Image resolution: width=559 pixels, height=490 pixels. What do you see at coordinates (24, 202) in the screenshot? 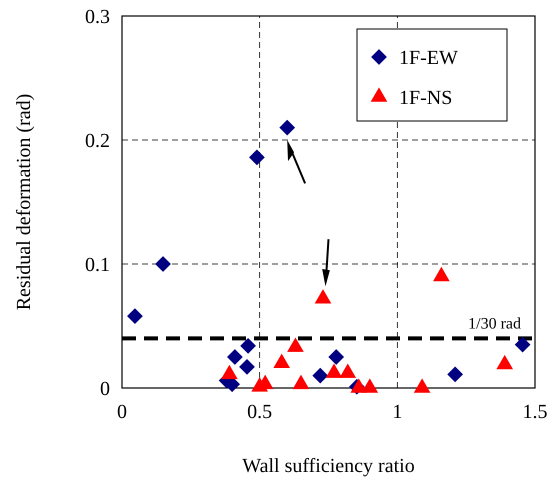
I see `y-axis-title: Residual deformation (rad)` at bounding box center [24, 202].